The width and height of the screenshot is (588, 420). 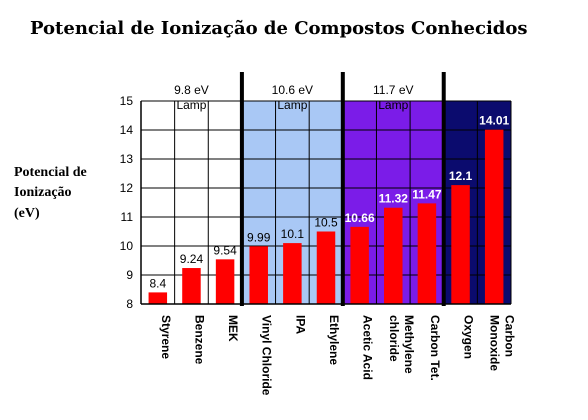 I want to click on x-category-label: chloride, so click(x=394, y=338).